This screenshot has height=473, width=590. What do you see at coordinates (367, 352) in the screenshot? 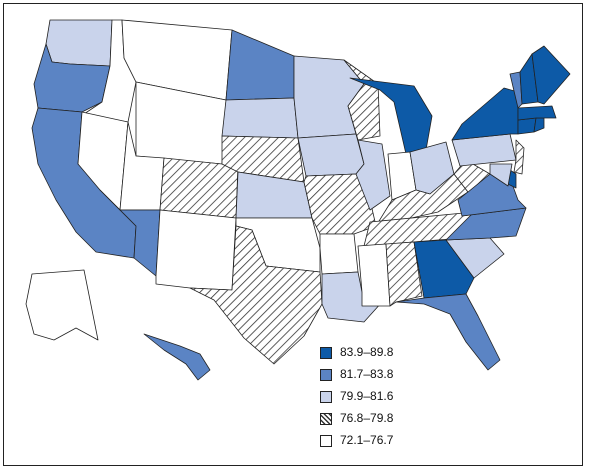
I see `legend-label-0: 83.9–89.8` at bounding box center [367, 352].